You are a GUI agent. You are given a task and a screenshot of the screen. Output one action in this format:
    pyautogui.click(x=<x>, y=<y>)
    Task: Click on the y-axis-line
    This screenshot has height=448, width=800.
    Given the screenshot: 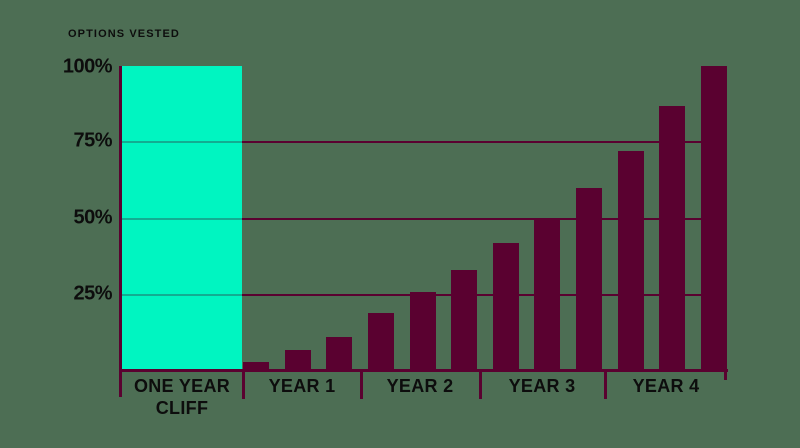 What is the action you would take?
    pyautogui.click(x=120, y=231)
    